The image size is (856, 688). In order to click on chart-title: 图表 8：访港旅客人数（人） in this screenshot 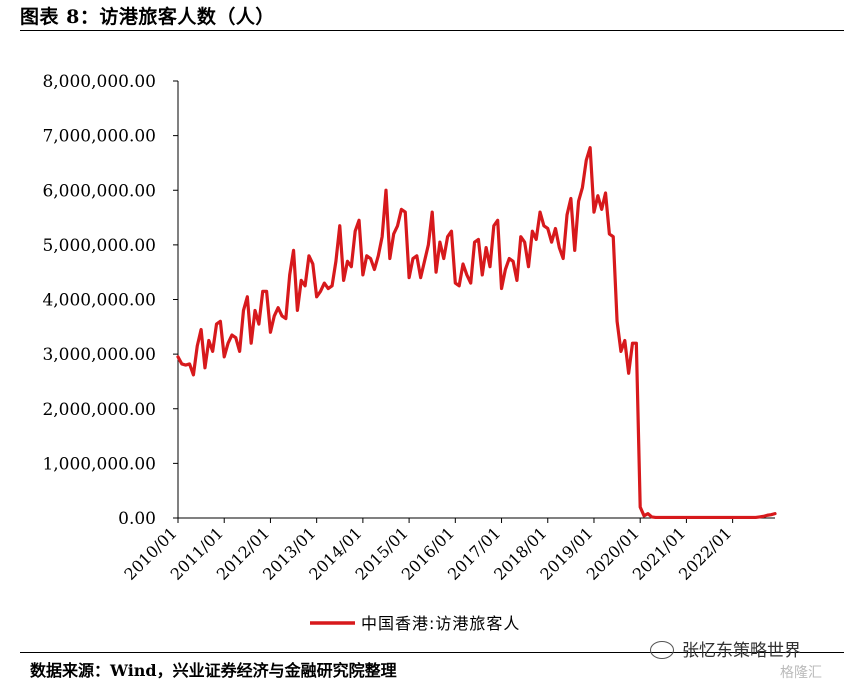, I will do `click(147, 17)`.